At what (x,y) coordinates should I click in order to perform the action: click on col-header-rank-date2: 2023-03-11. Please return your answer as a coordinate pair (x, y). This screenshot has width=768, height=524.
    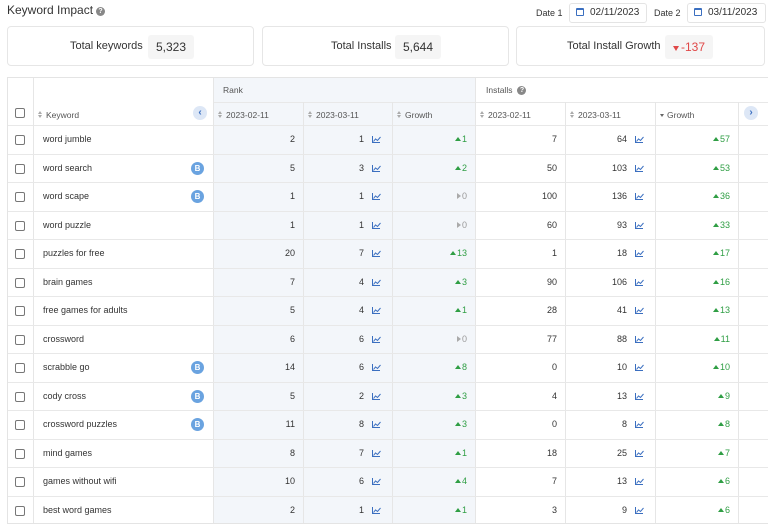
    Looking at the image, I should click on (333, 115).